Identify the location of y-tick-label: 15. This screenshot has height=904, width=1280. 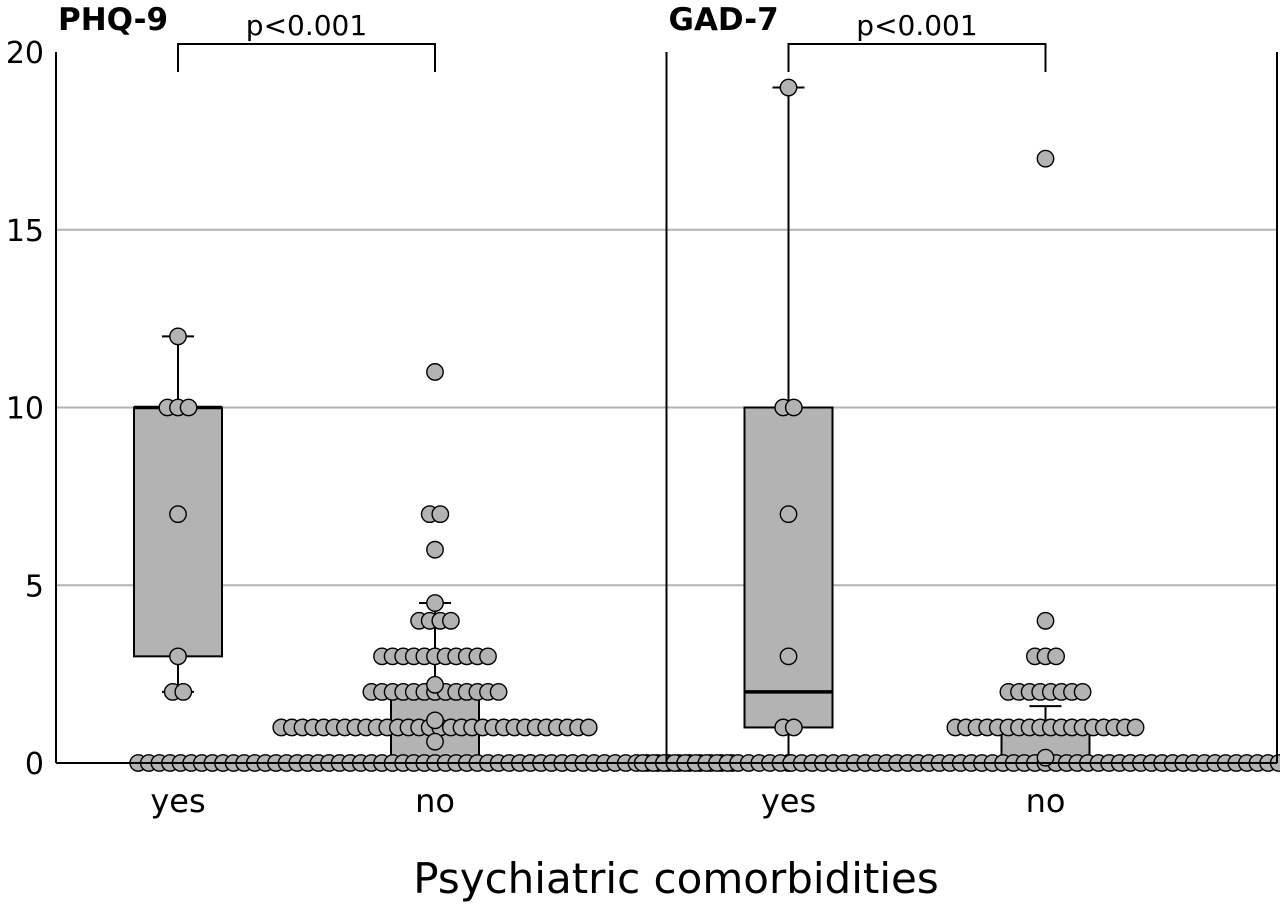
(25, 231).